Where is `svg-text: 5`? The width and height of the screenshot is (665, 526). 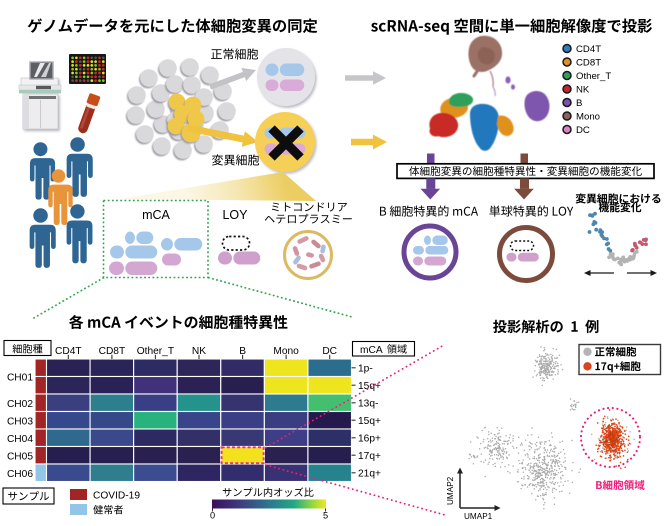
svg-text: 5 is located at coordinates (325, 516).